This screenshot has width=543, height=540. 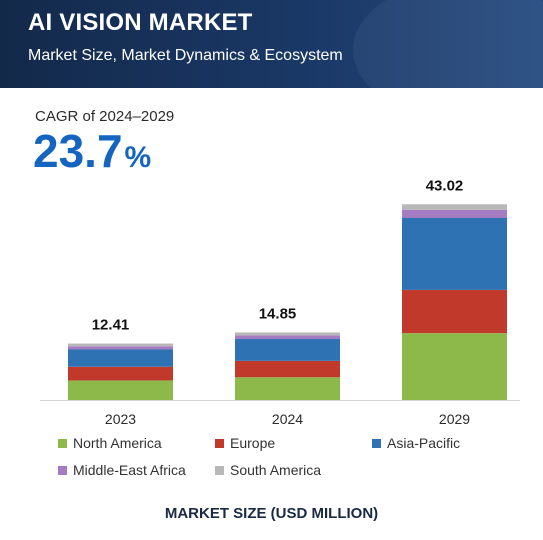 I want to click on legend-item: Europe, so click(x=245, y=443).